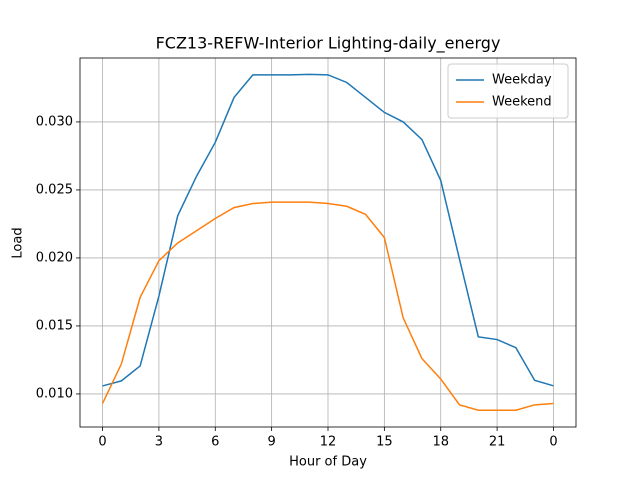 Image resolution: width=640 pixels, height=480 pixels. I want to click on y-tick-label: 0.015, so click(54, 325).